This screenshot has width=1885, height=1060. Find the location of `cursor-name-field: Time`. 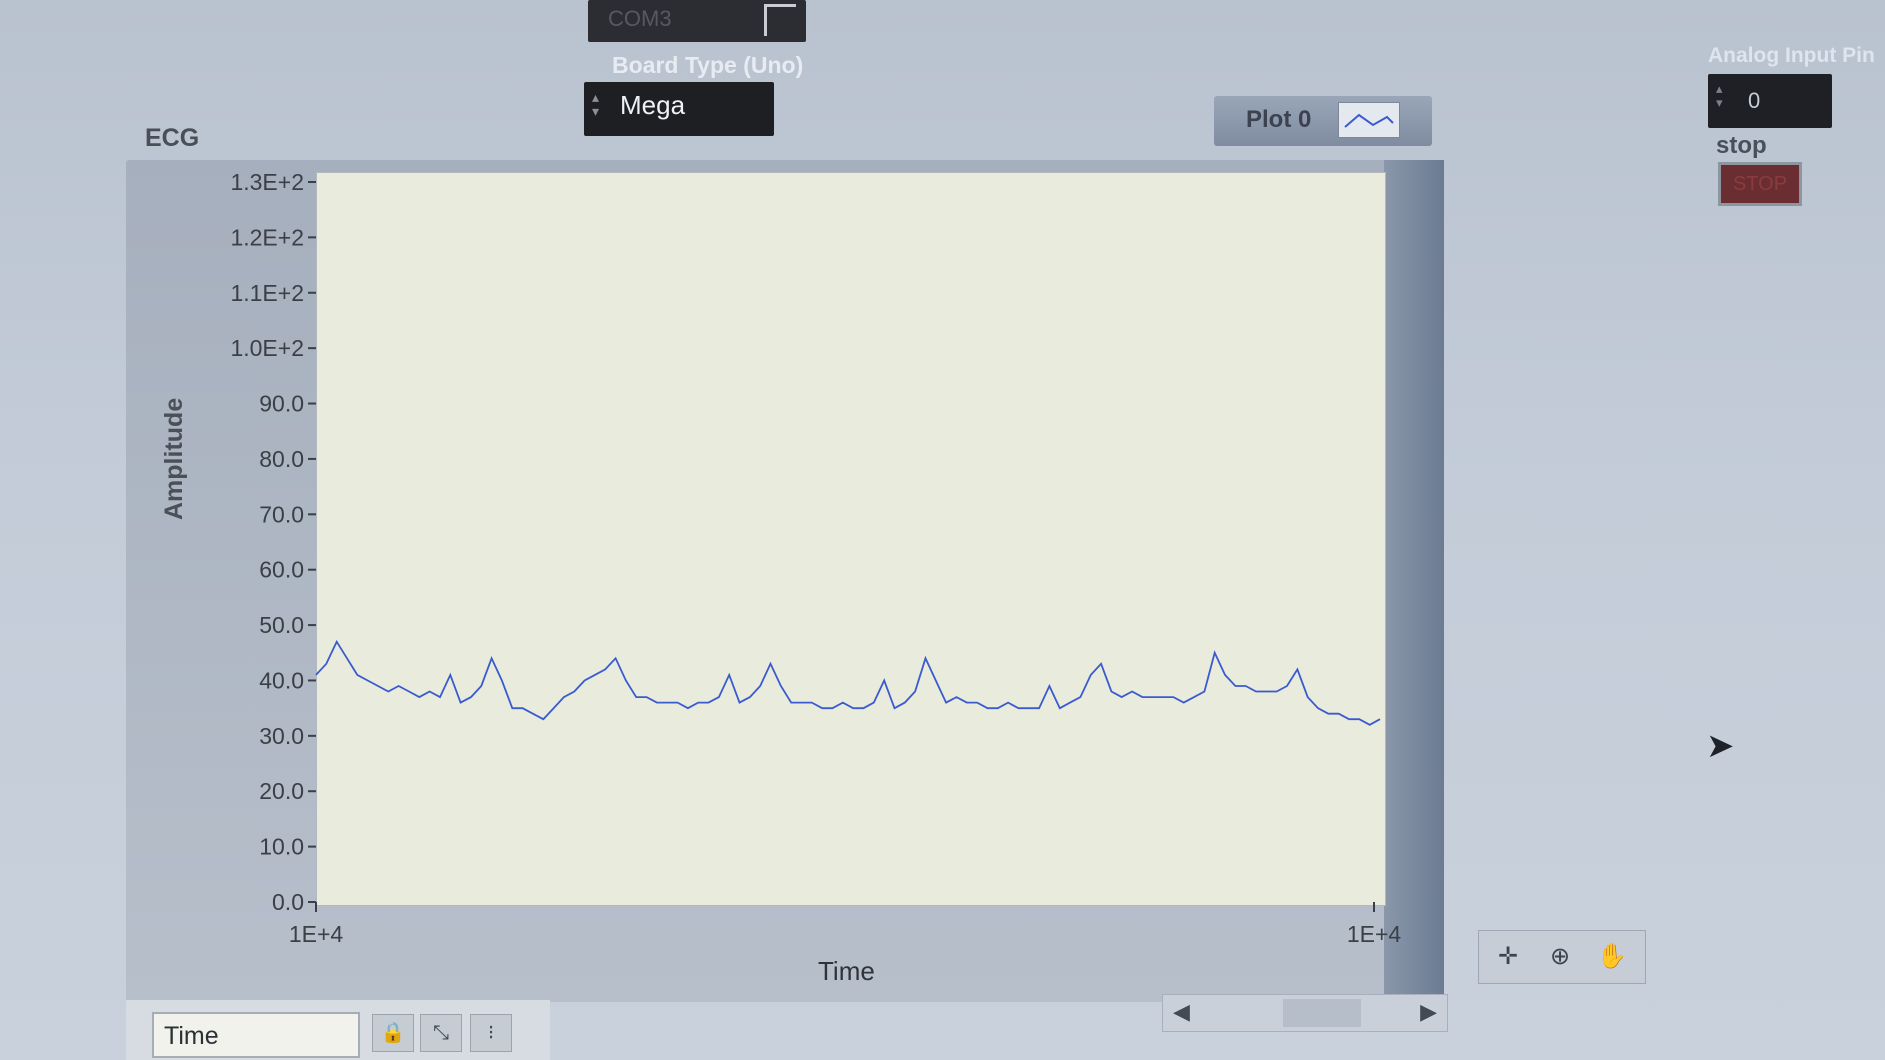

cursor-name-field: Time is located at coordinates (256, 1035).